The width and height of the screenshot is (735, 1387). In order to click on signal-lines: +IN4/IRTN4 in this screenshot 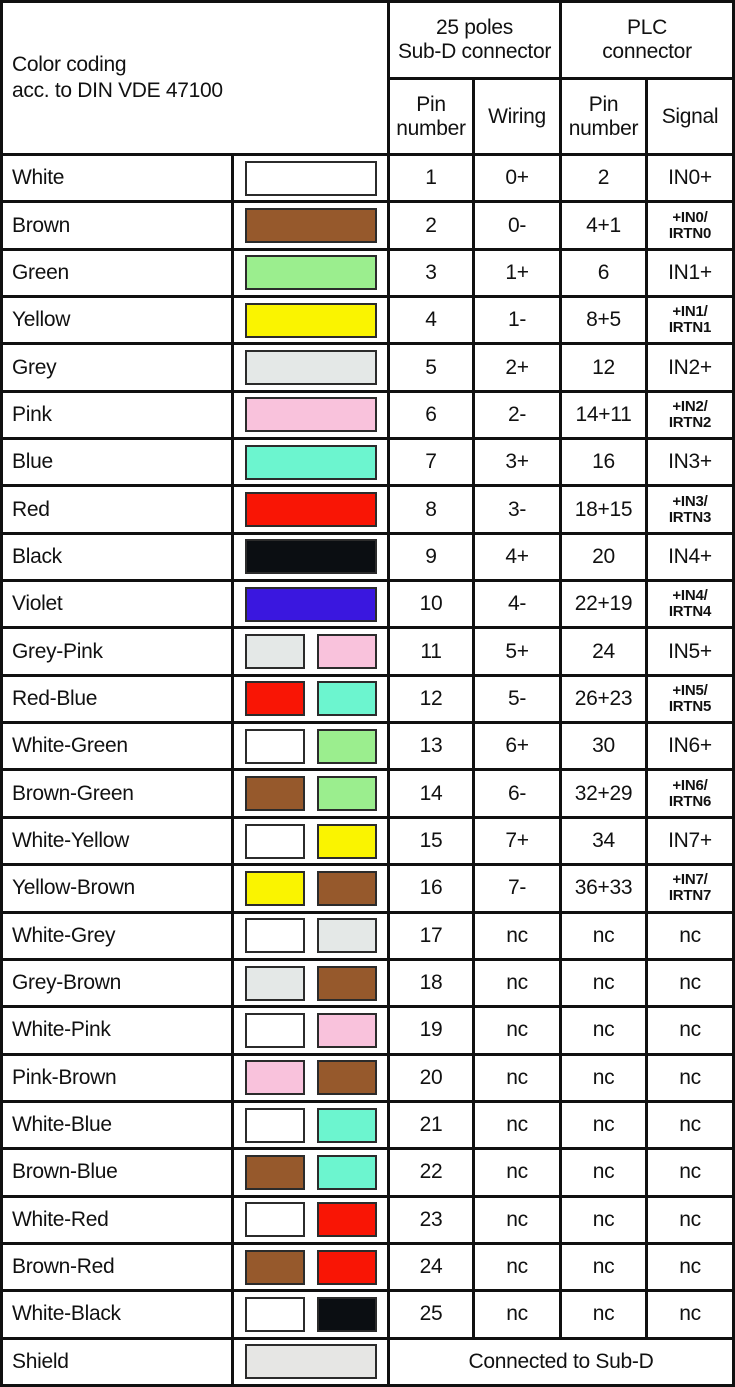, I will do `click(690, 604)`.